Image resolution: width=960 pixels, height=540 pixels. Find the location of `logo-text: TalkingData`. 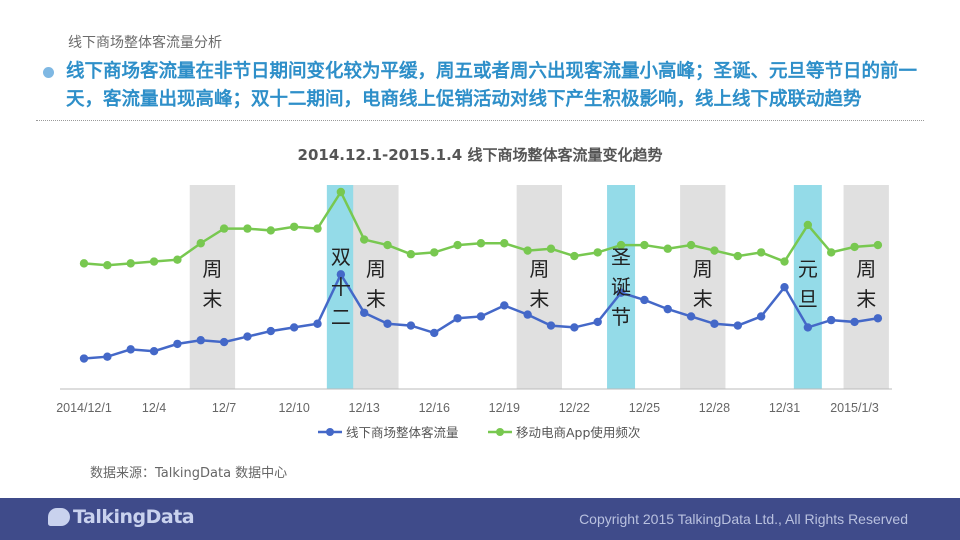

logo-text: TalkingData is located at coordinates (134, 517).